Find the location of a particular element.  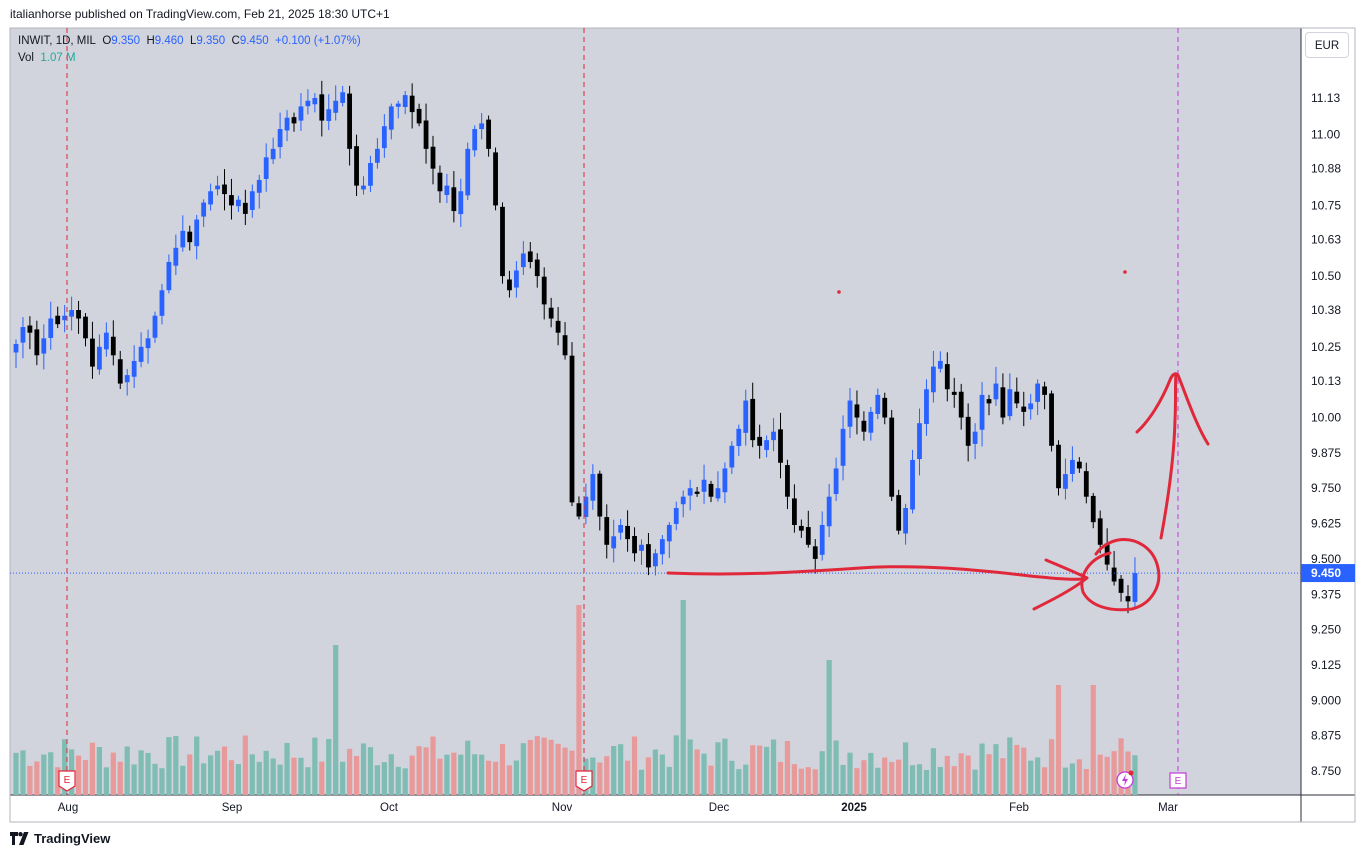

earnings-badge-label: E is located at coordinates (67, 780).